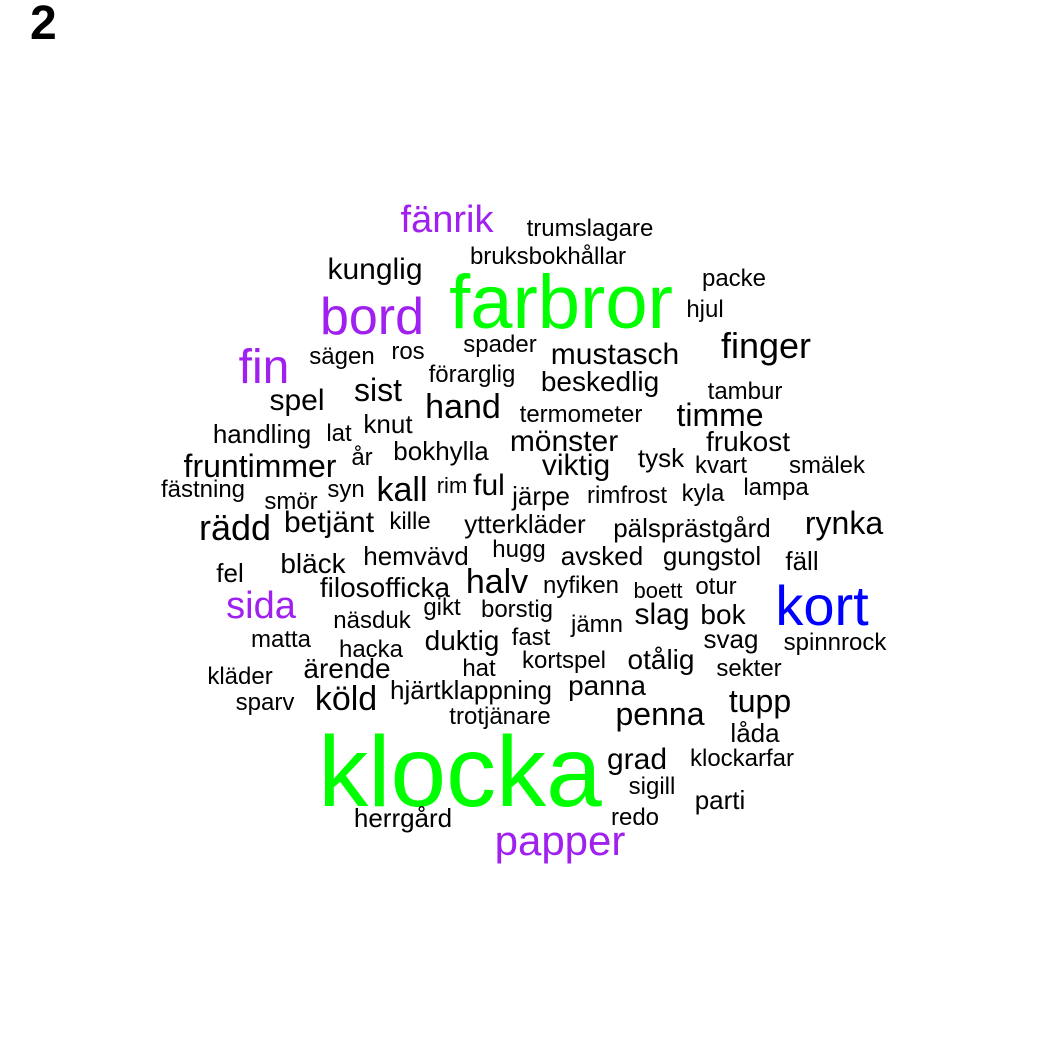  Describe the element at coordinates (705, 309) in the screenshot. I see `word-12: hjul` at that location.